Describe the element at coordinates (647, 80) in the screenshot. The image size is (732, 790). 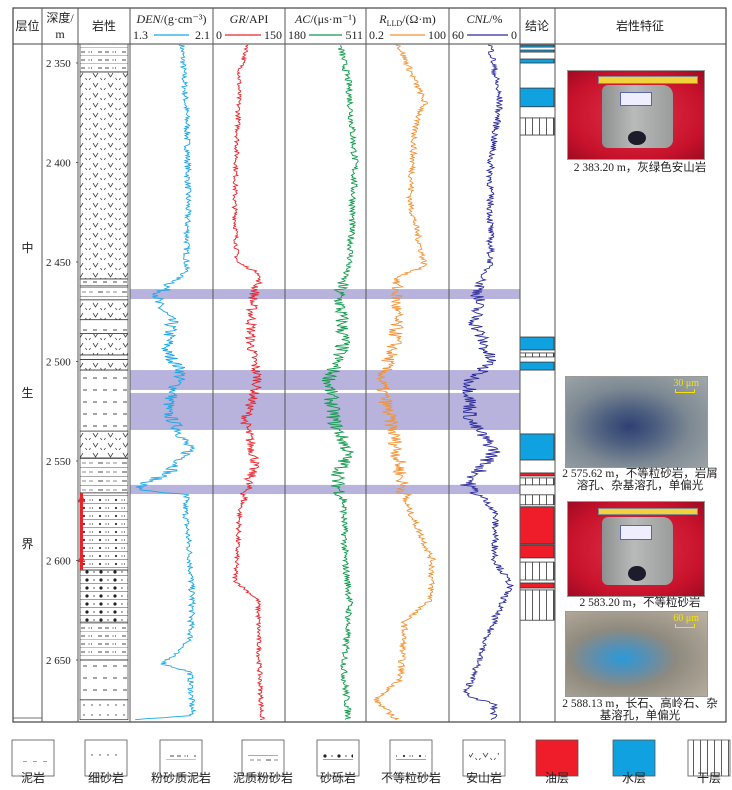
I see `ruler` at that location.